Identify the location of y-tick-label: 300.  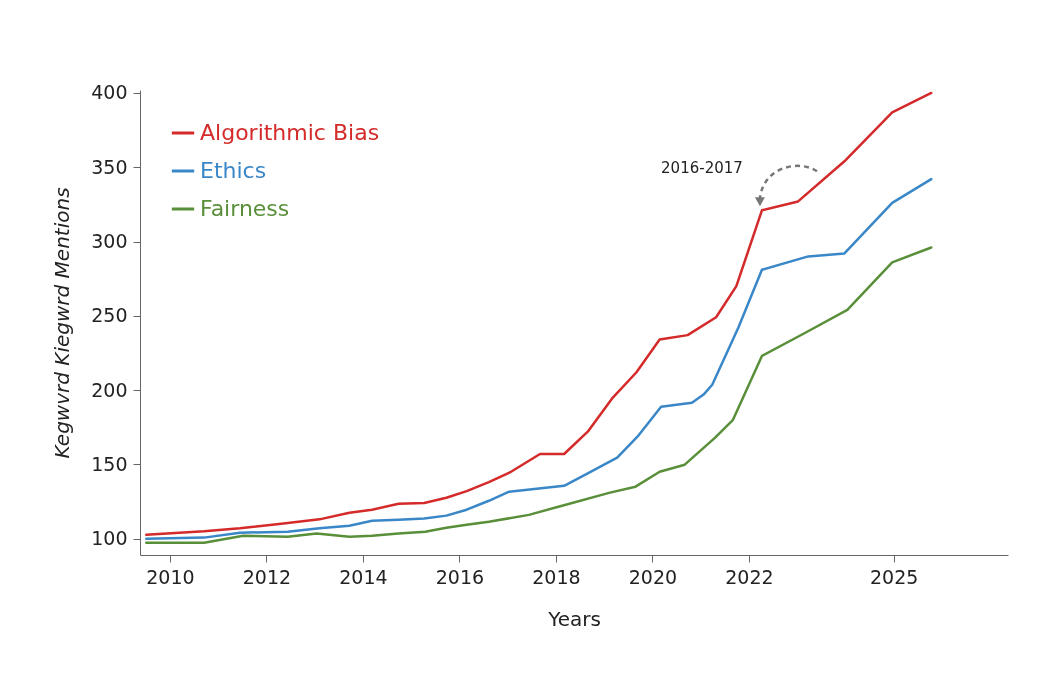
(109, 241).